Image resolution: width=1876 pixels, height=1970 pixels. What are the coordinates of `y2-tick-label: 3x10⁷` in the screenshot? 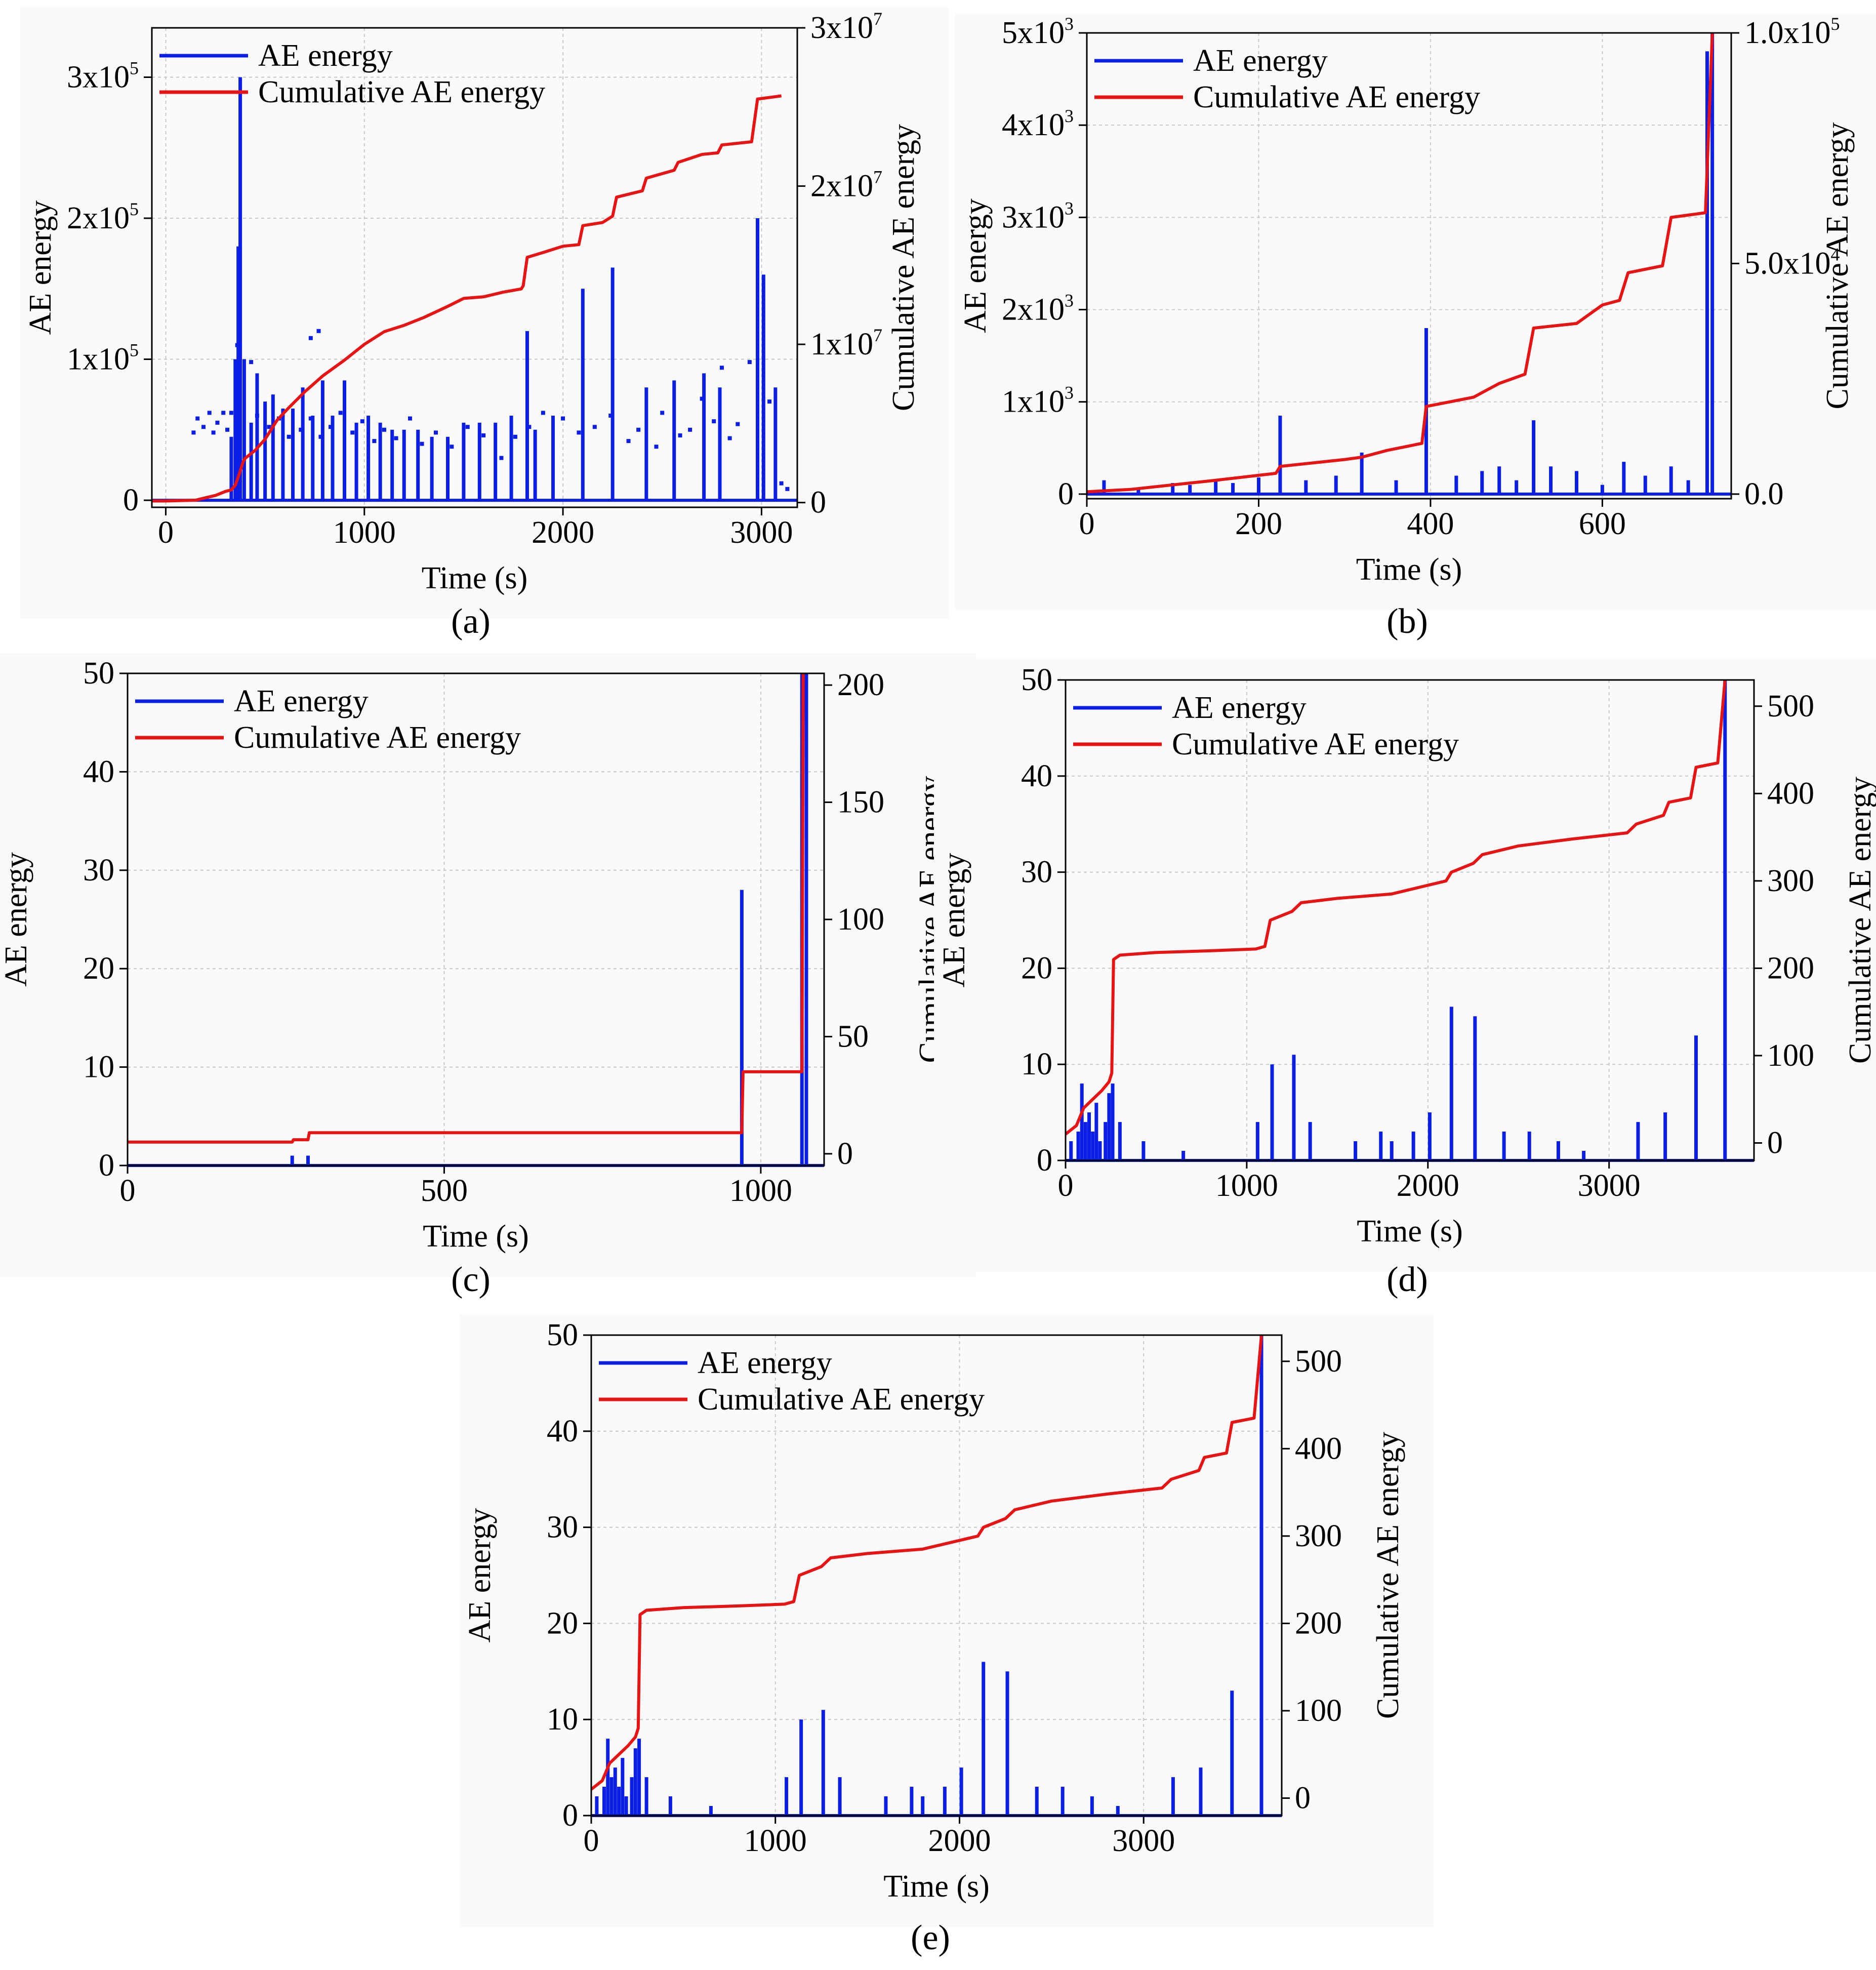 It's located at (846, 27).